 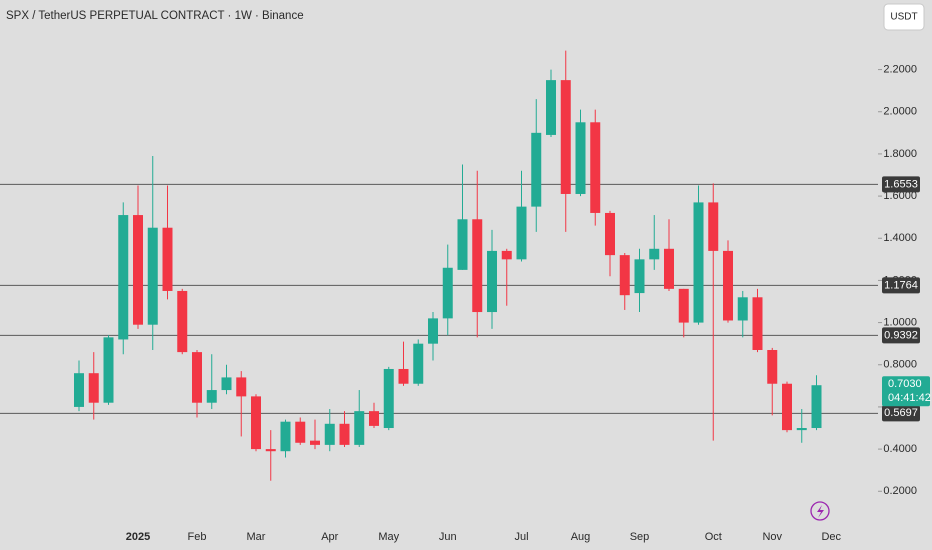 I want to click on lightning-circle, so click(x=820, y=511).